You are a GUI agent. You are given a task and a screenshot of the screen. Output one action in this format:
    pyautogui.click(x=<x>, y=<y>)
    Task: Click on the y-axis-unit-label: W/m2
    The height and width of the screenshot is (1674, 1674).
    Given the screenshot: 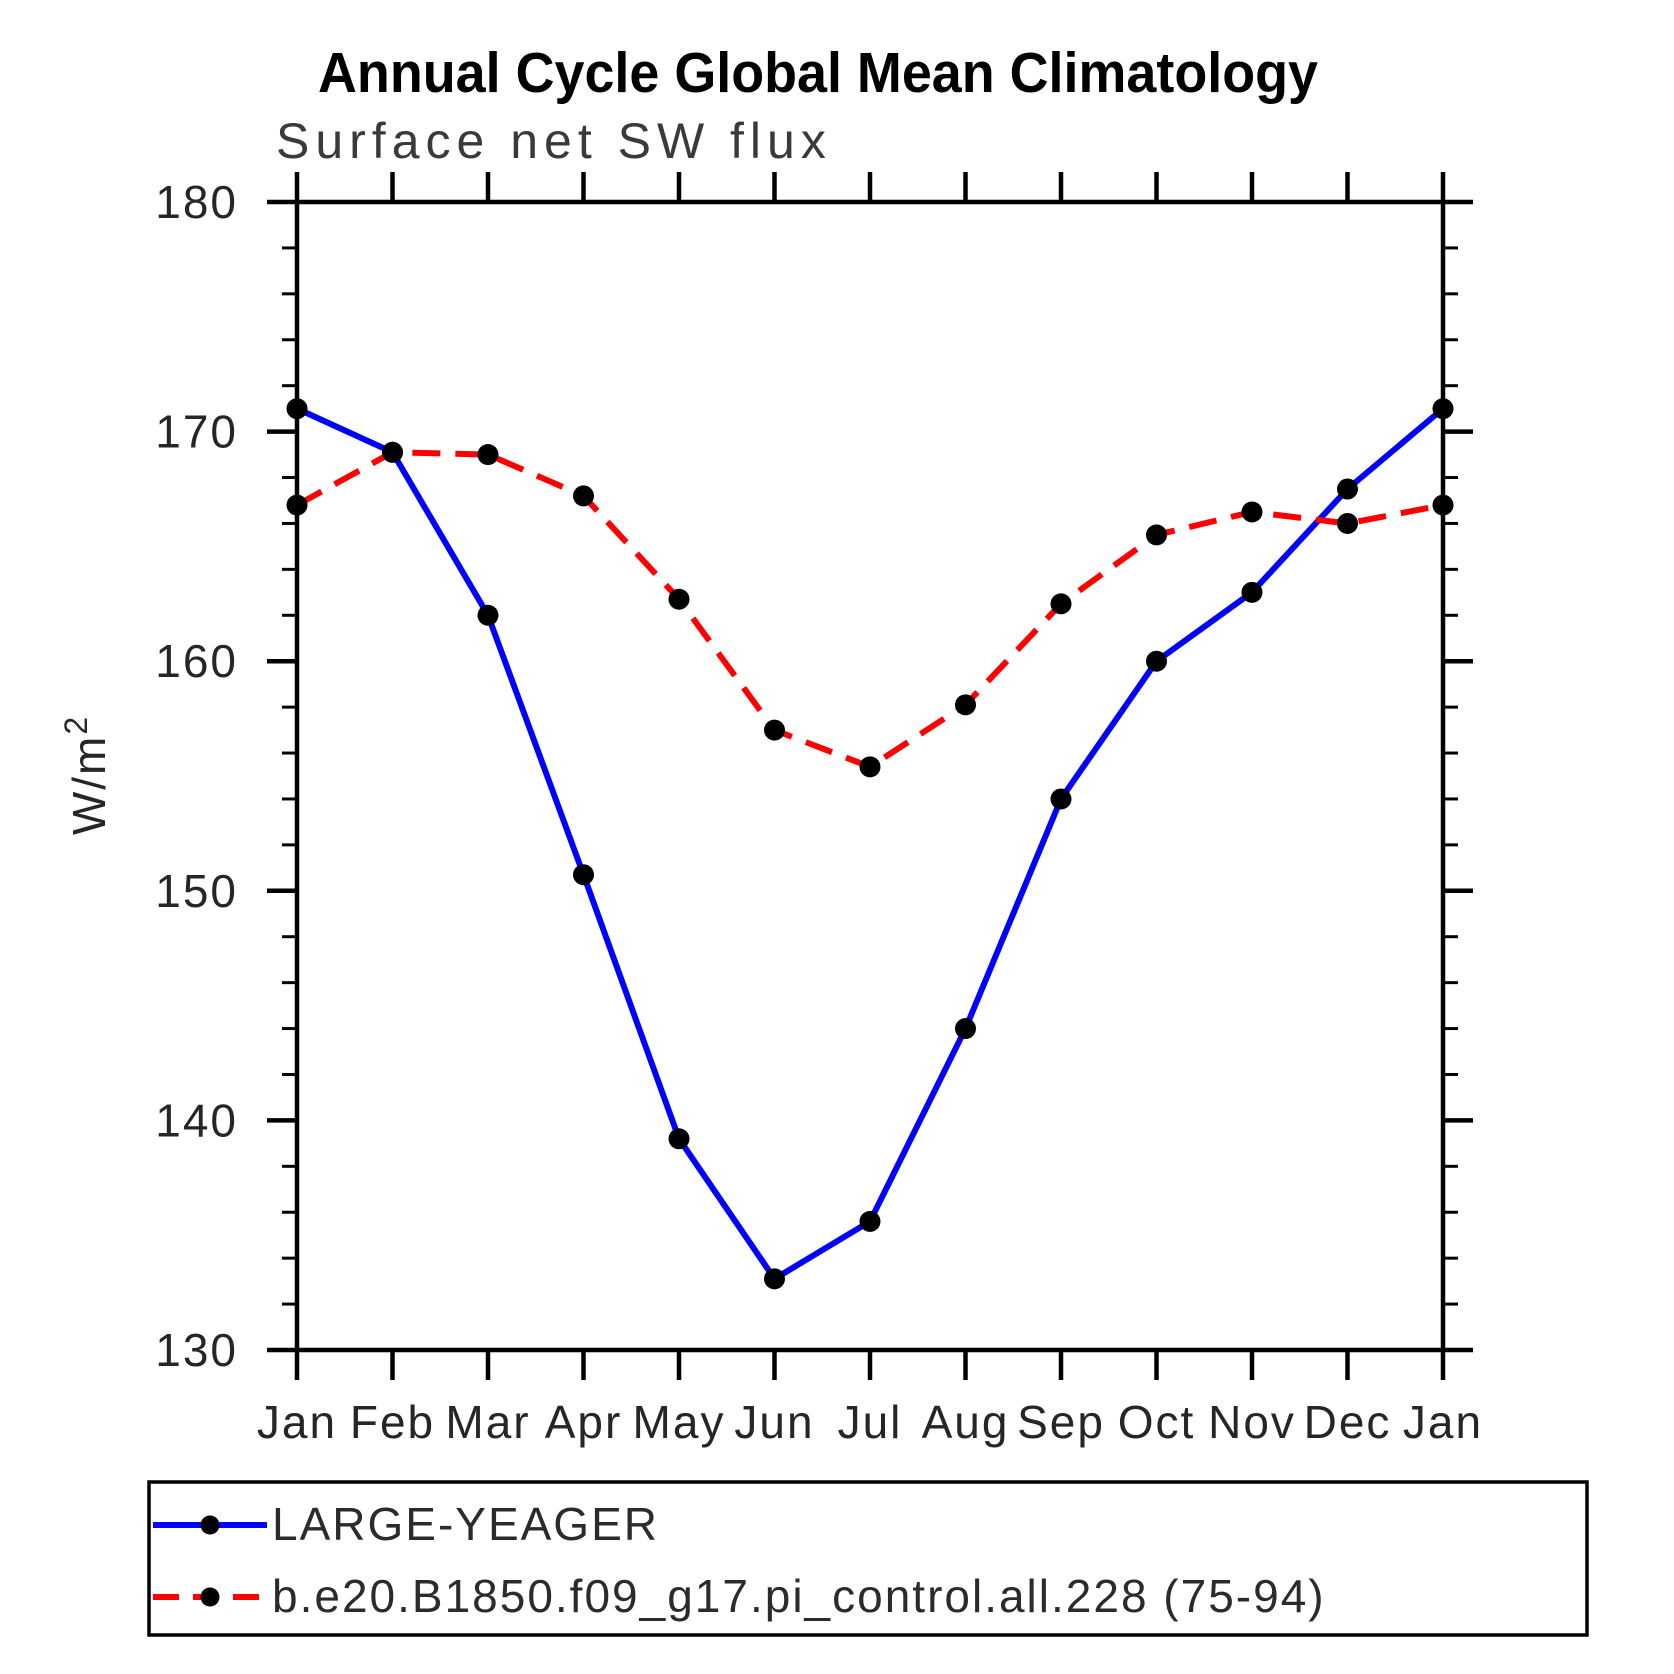 What is the action you would take?
    pyautogui.click(x=86, y=775)
    